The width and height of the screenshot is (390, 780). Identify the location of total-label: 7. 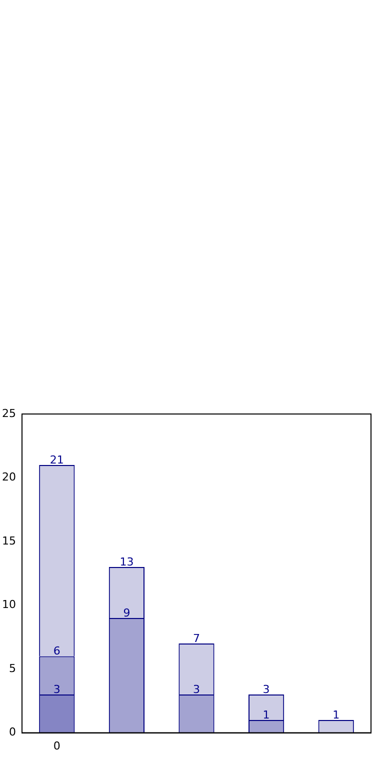
(196, 638).